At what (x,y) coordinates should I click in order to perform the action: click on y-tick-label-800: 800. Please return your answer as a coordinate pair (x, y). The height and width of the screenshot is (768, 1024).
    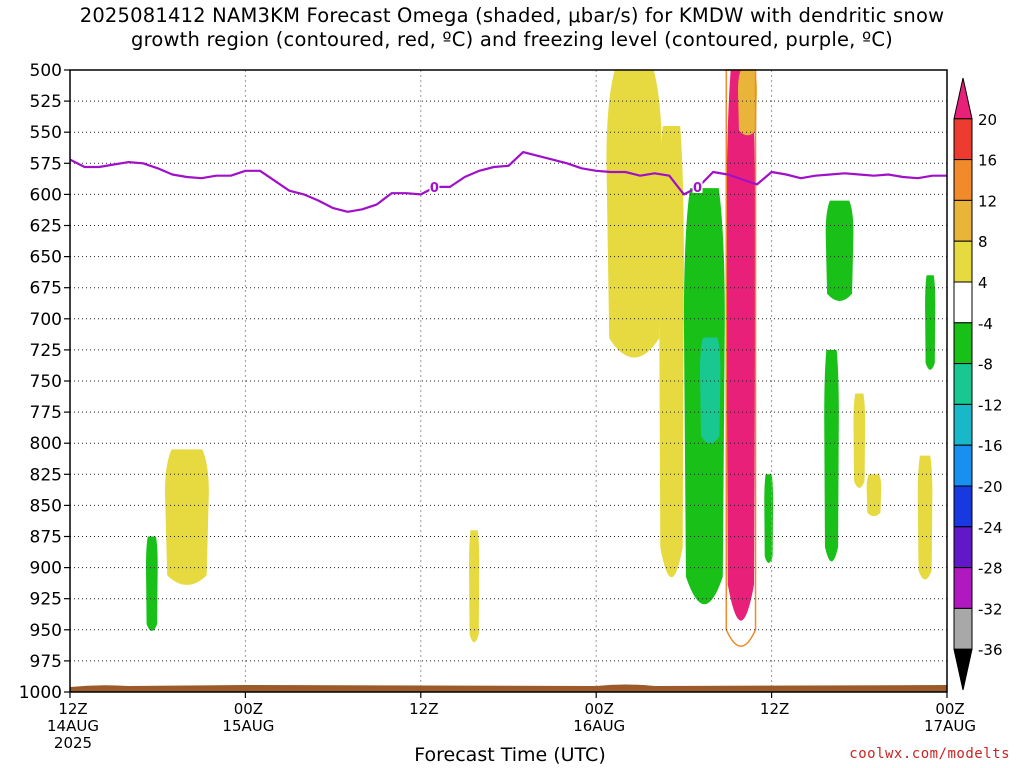
    Looking at the image, I should click on (46, 444).